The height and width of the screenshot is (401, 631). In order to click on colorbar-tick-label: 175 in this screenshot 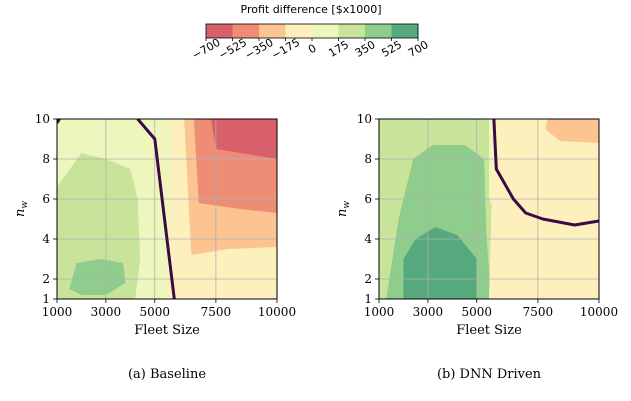, I will do `click(338, 49)`.